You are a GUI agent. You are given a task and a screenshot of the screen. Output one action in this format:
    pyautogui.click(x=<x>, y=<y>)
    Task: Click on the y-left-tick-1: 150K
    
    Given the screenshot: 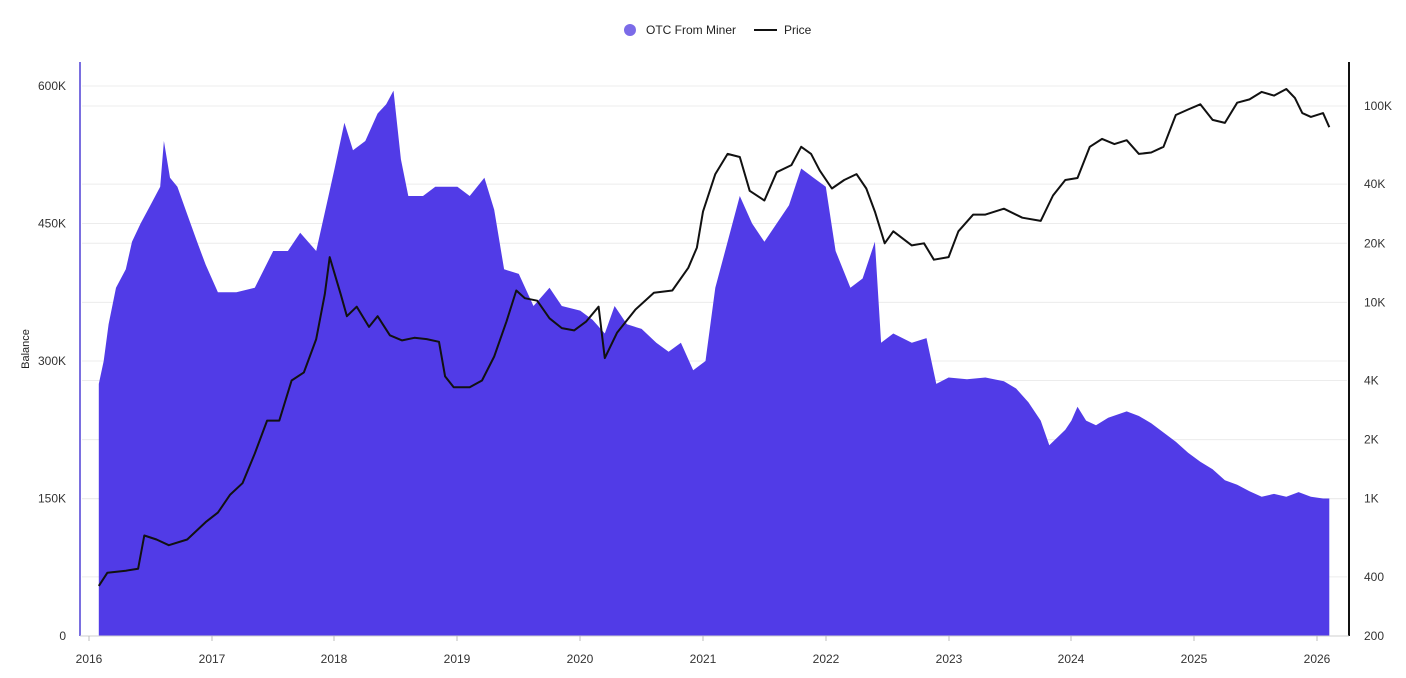 What is the action you would take?
    pyautogui.click(x=52, y=499)
    